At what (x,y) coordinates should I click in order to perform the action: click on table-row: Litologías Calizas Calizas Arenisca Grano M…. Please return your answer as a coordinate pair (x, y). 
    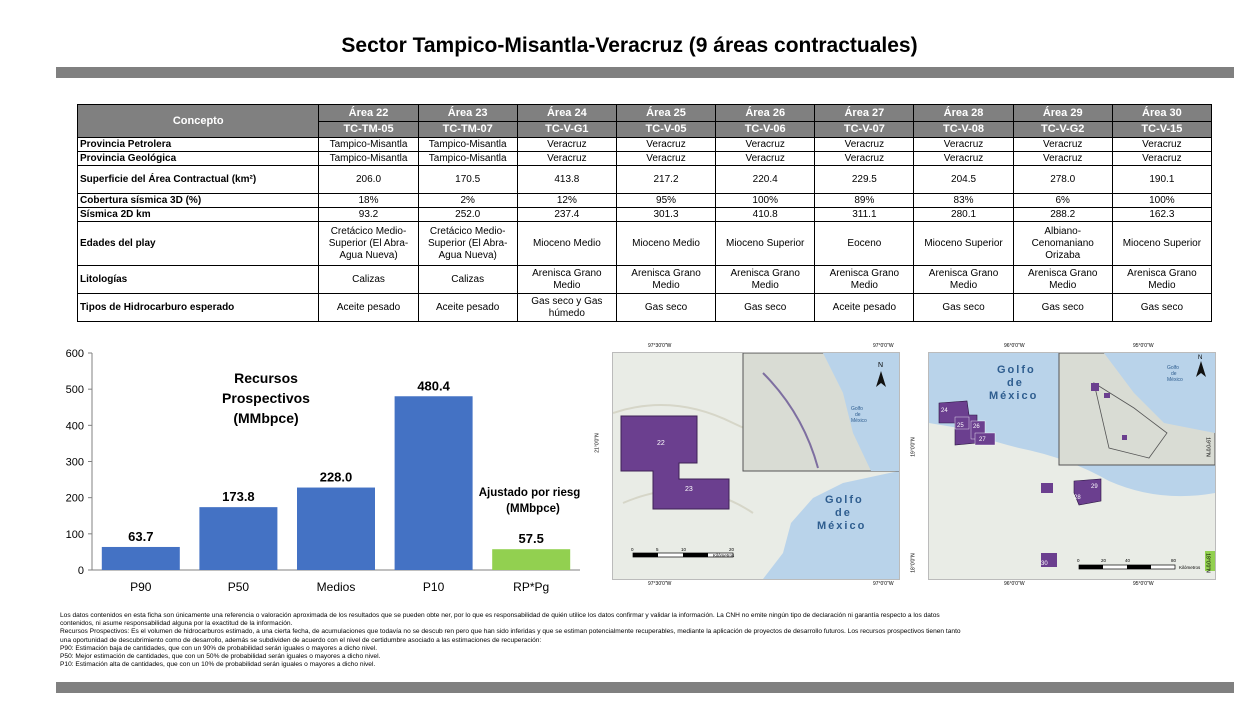
    Looking at the image, I should click on (644, 279).